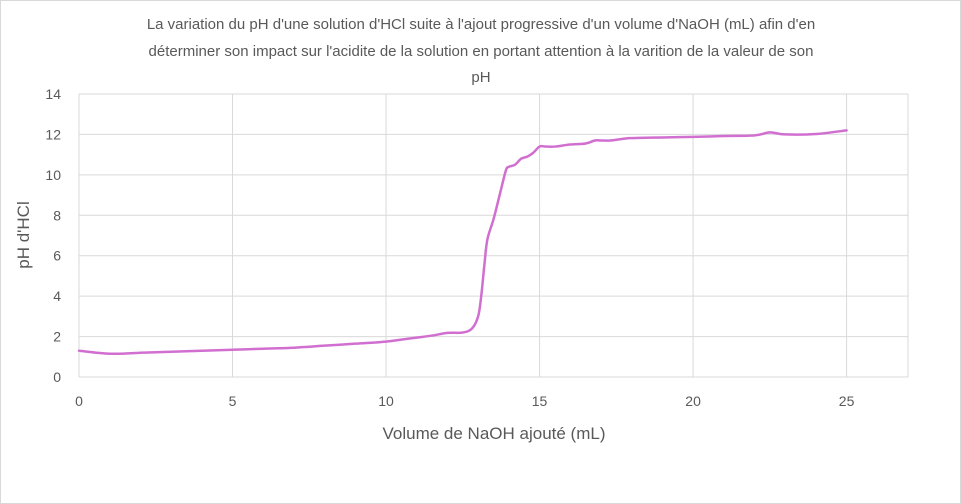 The image size is (961, 504). Describe the element at coordinates (494, 433) in the screenshot. I see `x-axis-title: Volume de NaOH ajouté (mL)` at that location.